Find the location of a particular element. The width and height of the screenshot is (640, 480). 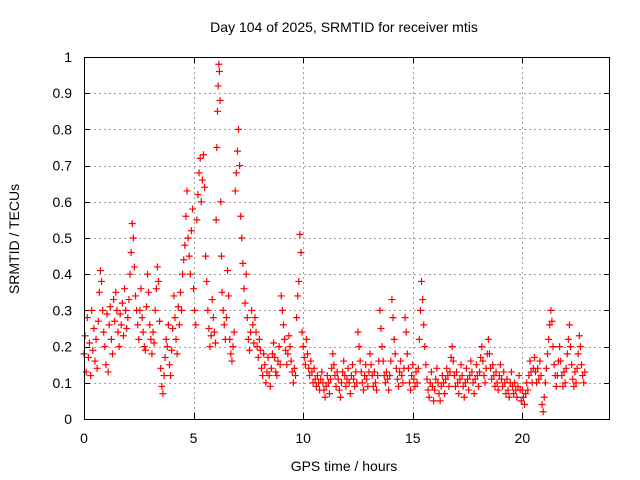

x-tick-label: 0 is located at coordinates (84, 438).